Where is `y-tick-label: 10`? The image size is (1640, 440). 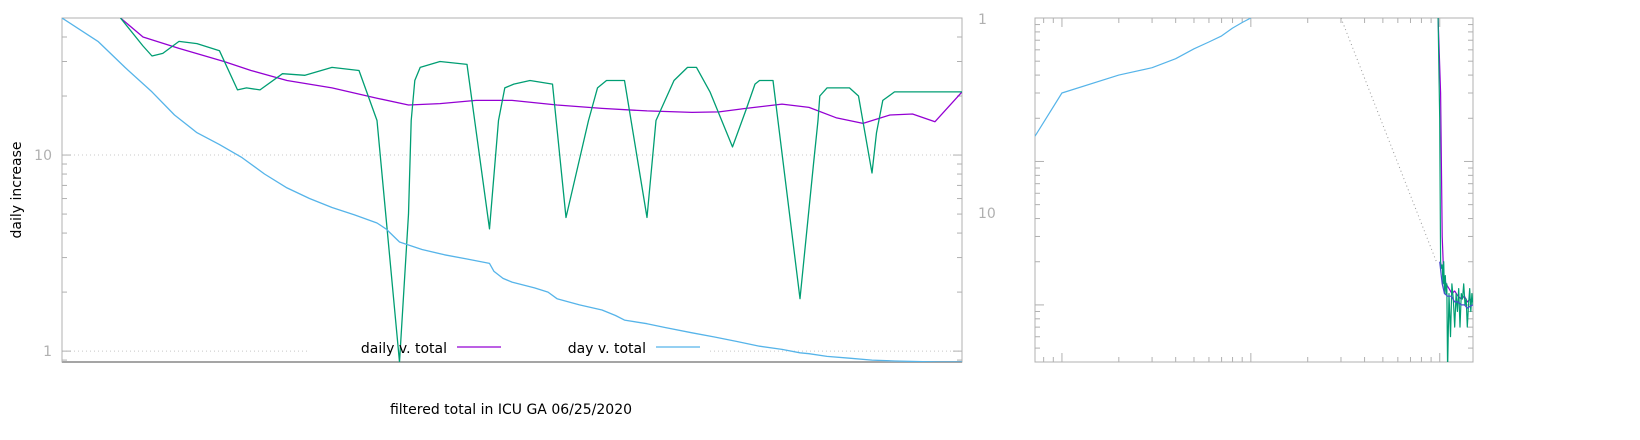 y-tick-label: 10 is located at coordinates (43, 156).